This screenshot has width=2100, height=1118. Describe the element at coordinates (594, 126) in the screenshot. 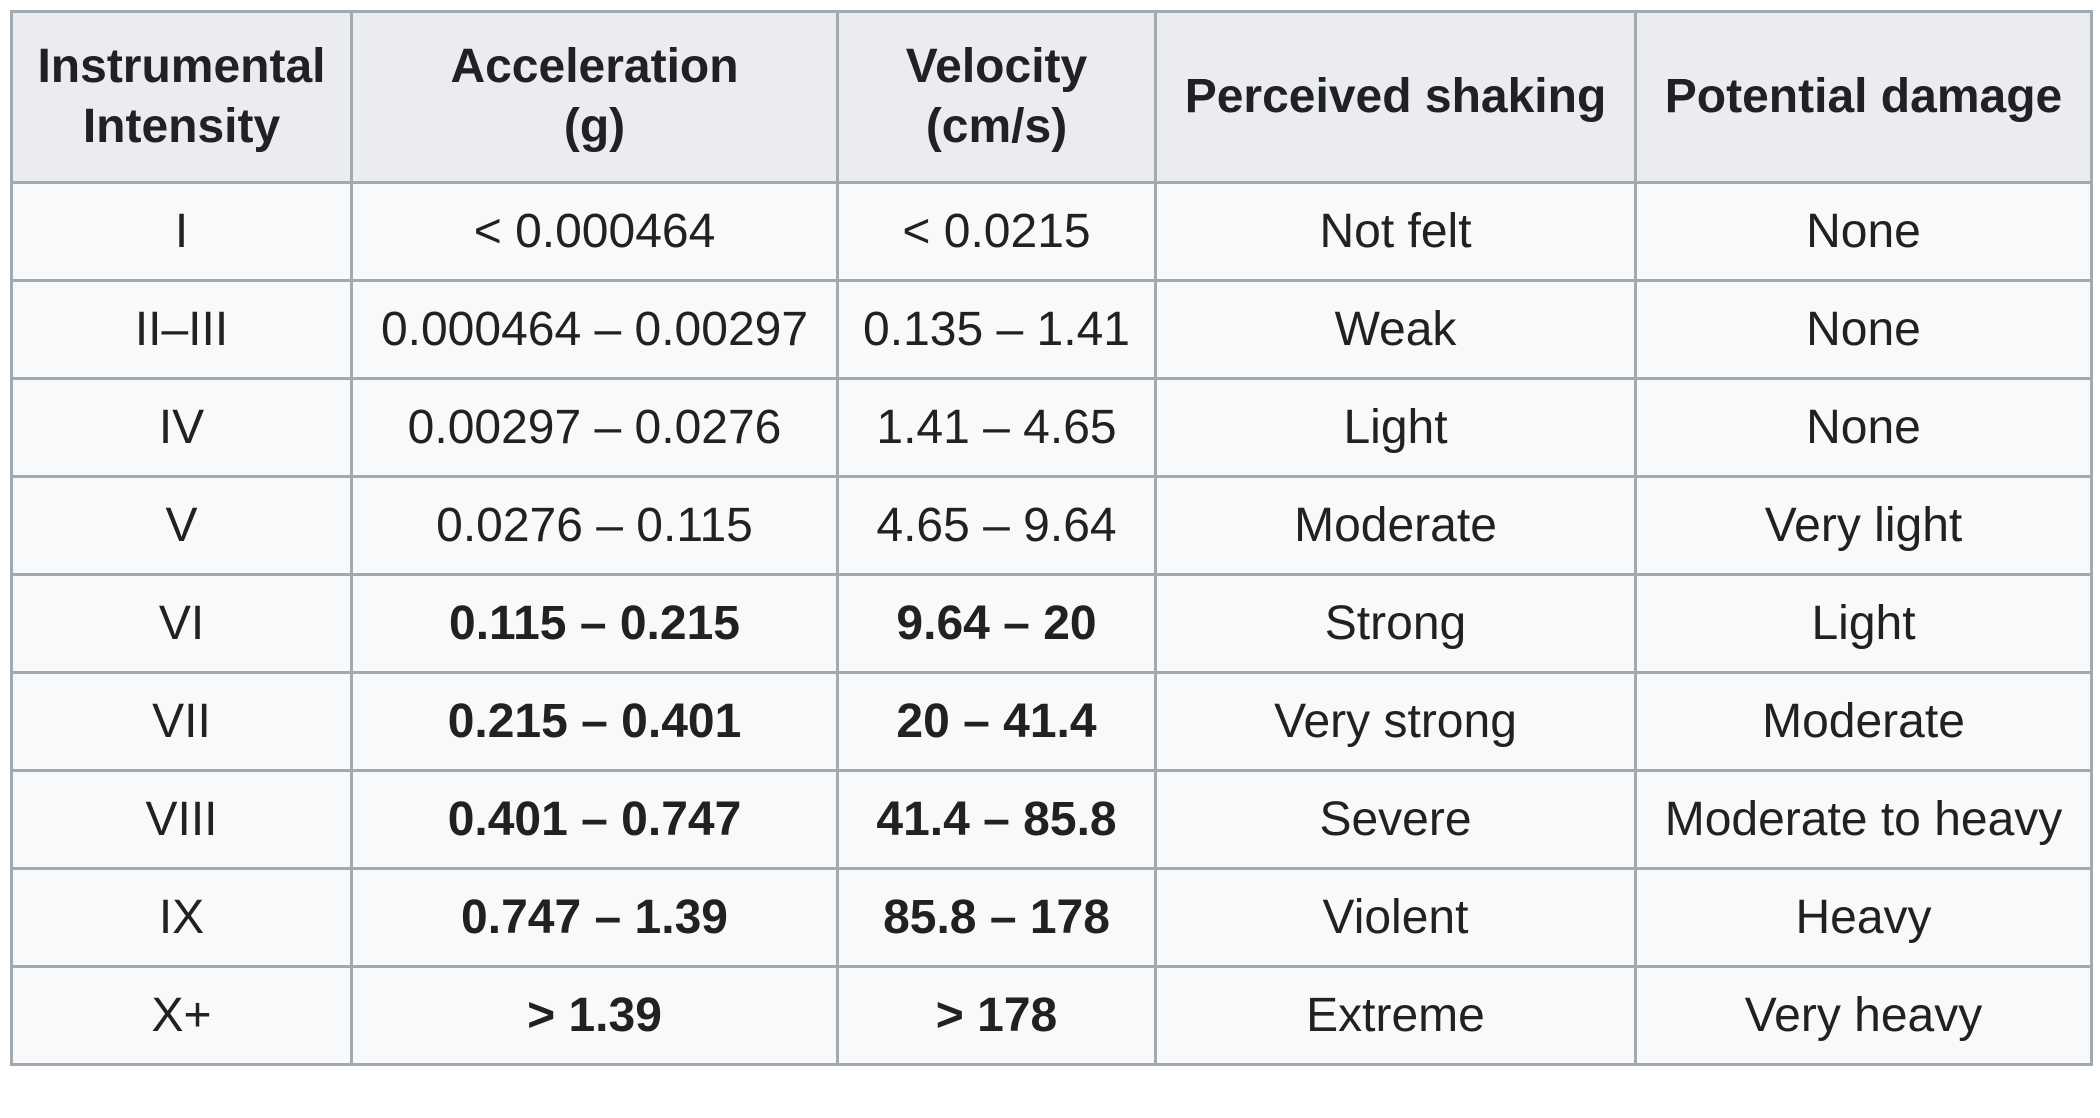

I see `header-text: (g)` at that location.